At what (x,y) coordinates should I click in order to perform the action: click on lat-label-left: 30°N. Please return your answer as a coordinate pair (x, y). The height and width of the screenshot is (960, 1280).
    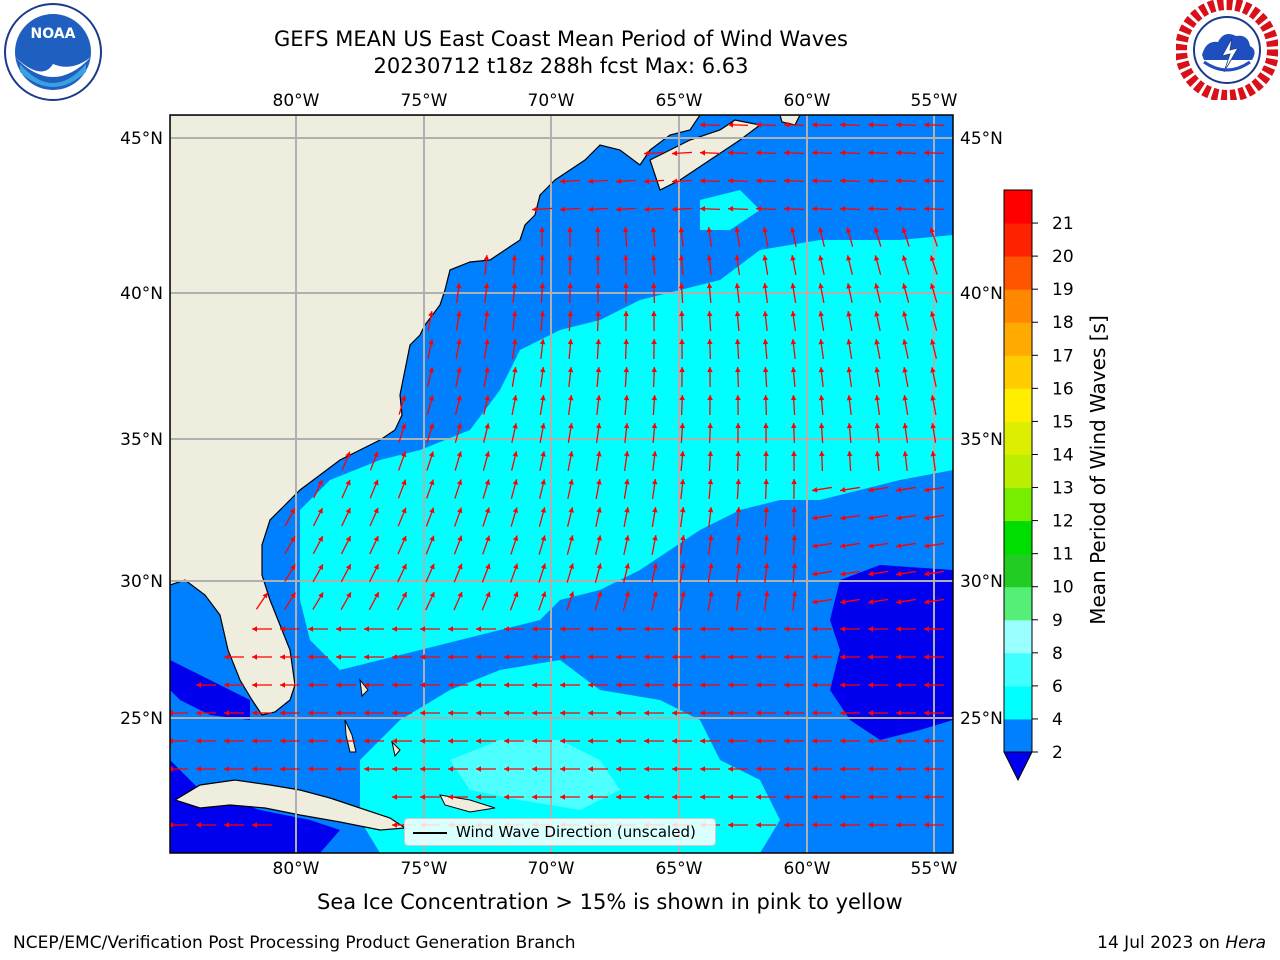
    Looking at the image, I should click on (141, 582).